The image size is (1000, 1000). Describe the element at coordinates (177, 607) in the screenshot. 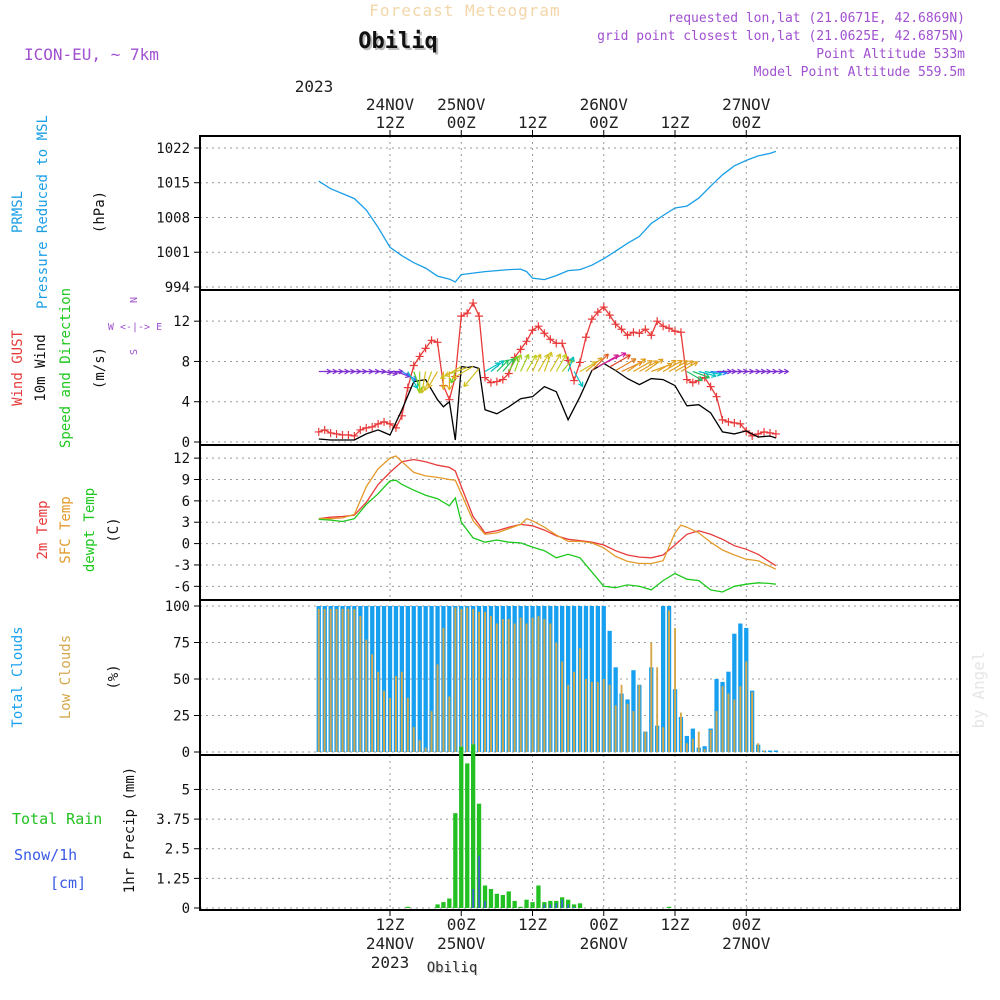

I see `clouds-ytick-label: 100` at that location.